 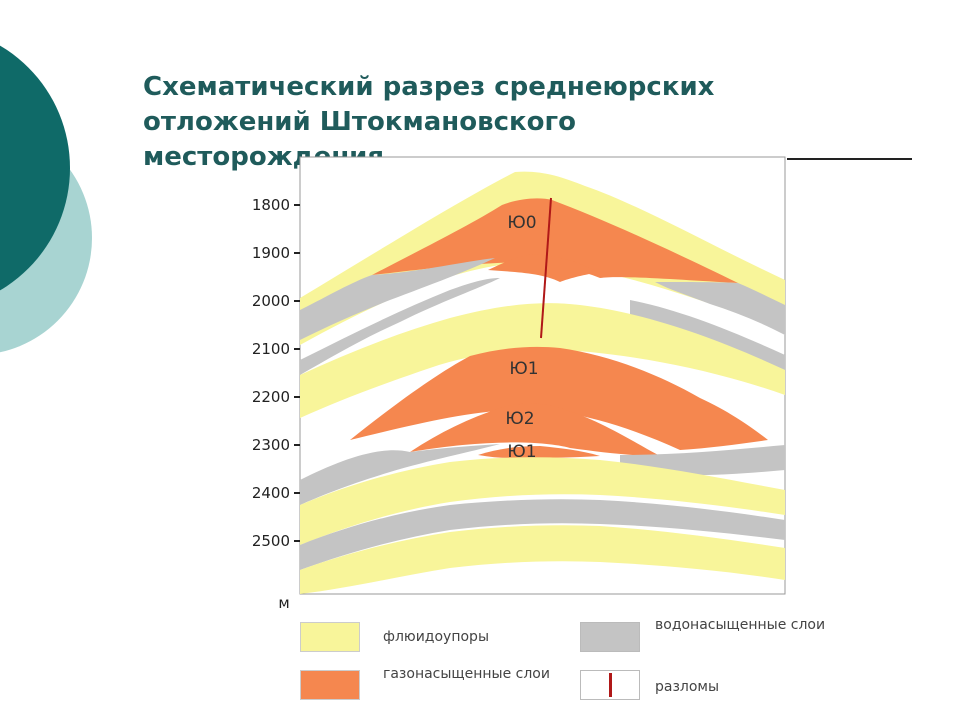 I want to click on water-layer-mid-right, so click(x=707, y=335).